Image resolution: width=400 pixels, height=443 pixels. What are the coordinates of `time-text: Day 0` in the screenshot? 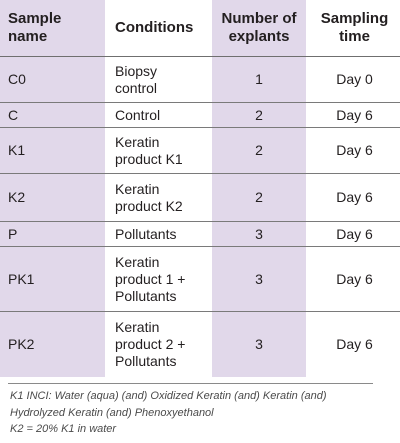 It's located at (354, 79).